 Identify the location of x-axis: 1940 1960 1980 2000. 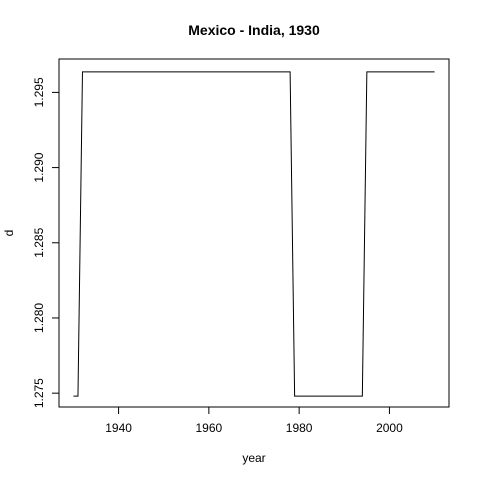
(254, 420).